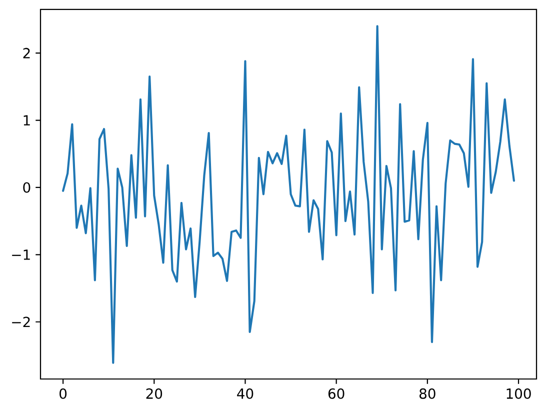 This screenshot has width=546, height=413. What do you see at coordinates (27, 120) in the screenshot?
I see `y-tick-label: 1` at bounding box center [27, 120].